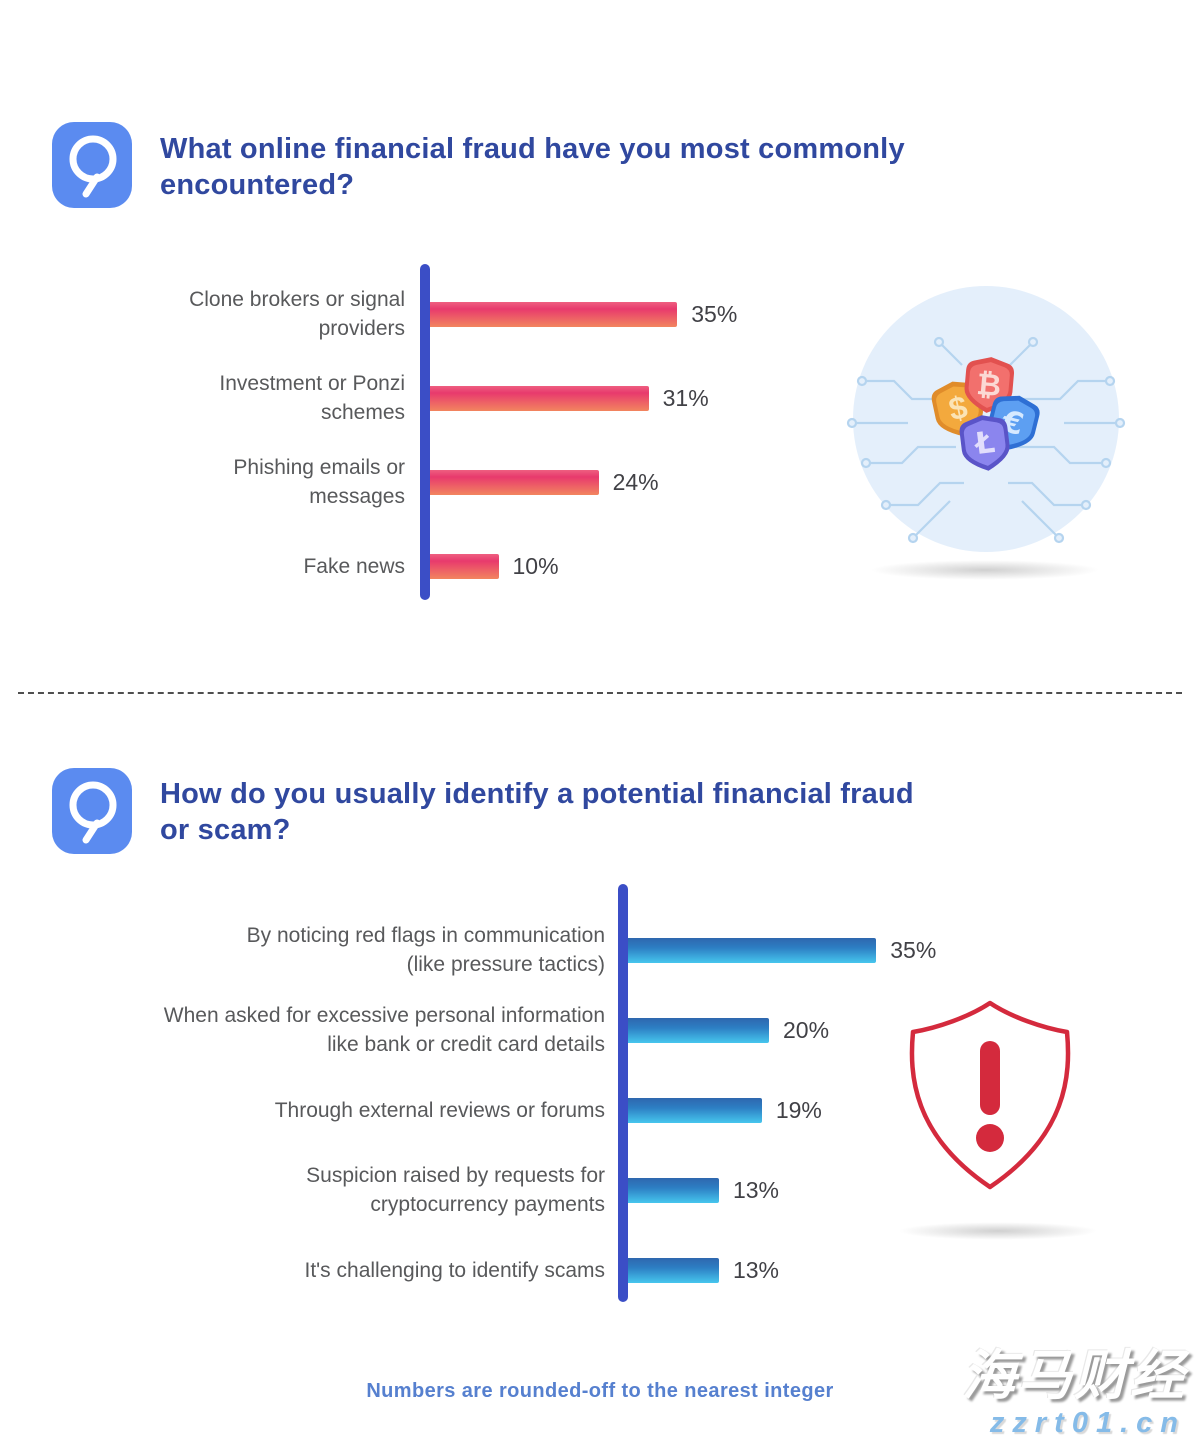  I want to click on chart-row: It's challenging to identify scams 13%, so click(500, 1270).